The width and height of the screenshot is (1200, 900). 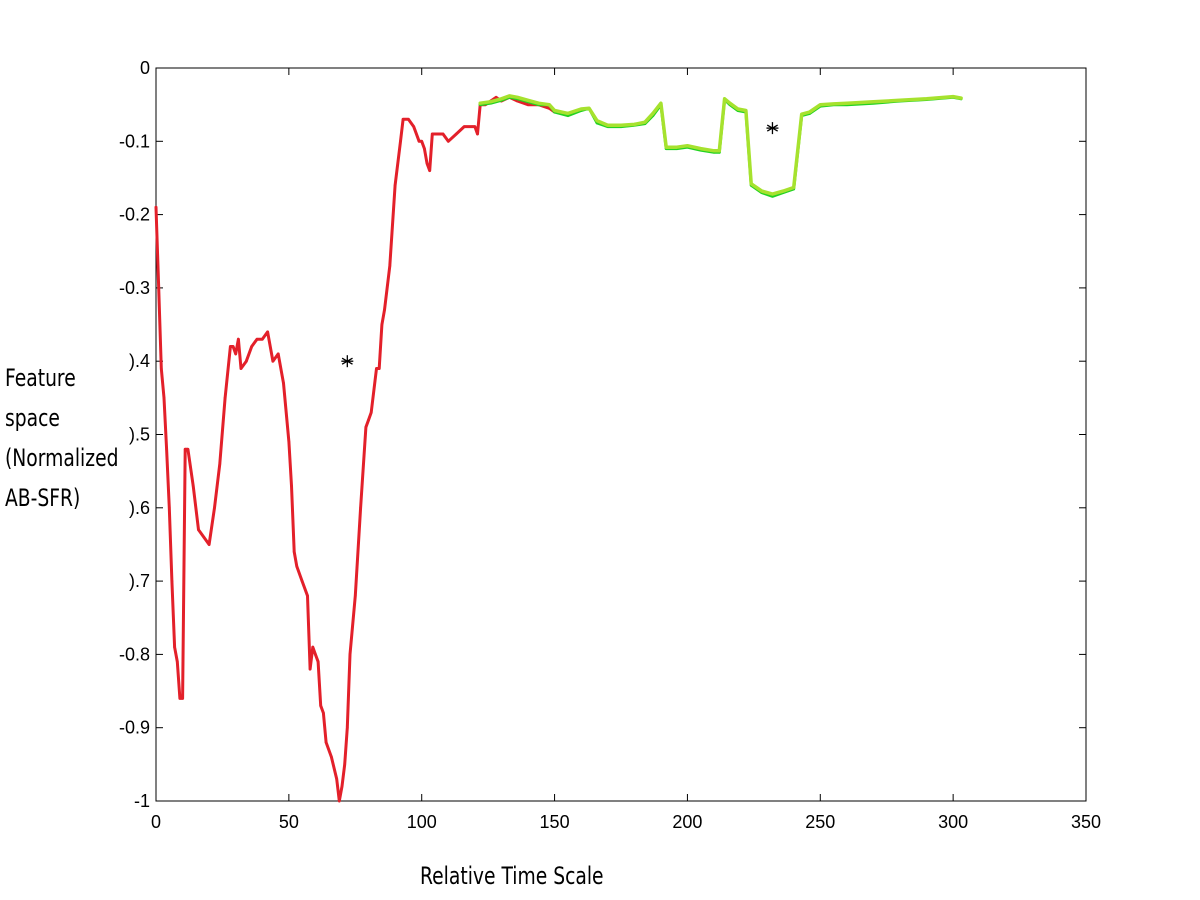 What do you see at coordinates (62, 458) in the screenshot?
I see `y-axis-label-line: (Normalized` at bounding box center [62, 458].